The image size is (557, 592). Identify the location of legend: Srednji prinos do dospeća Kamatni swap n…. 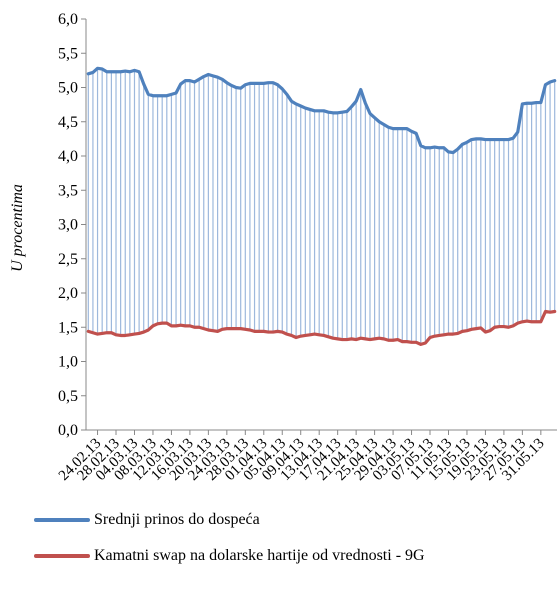
(229, 546).